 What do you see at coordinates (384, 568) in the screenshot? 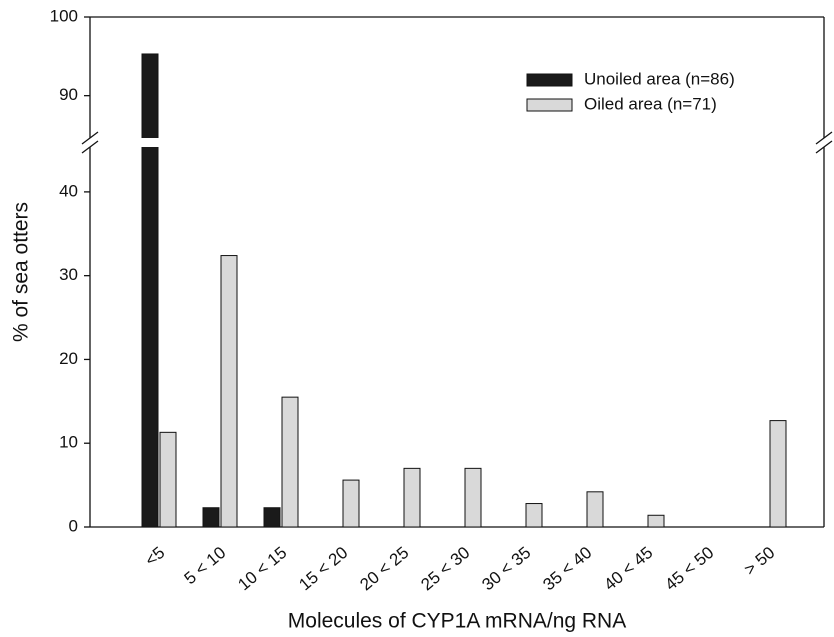
I see `x-tick-label: 20 < 25` at bounding box center [384, 568].